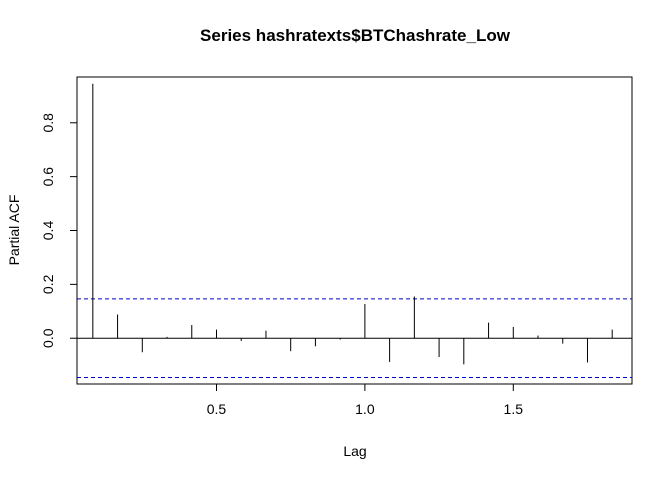 This screenshot has height=480, width=672. Describe the element at coordinates (514, 409) in the screenshot. I see `x-tick-label: 1.5` at that location.